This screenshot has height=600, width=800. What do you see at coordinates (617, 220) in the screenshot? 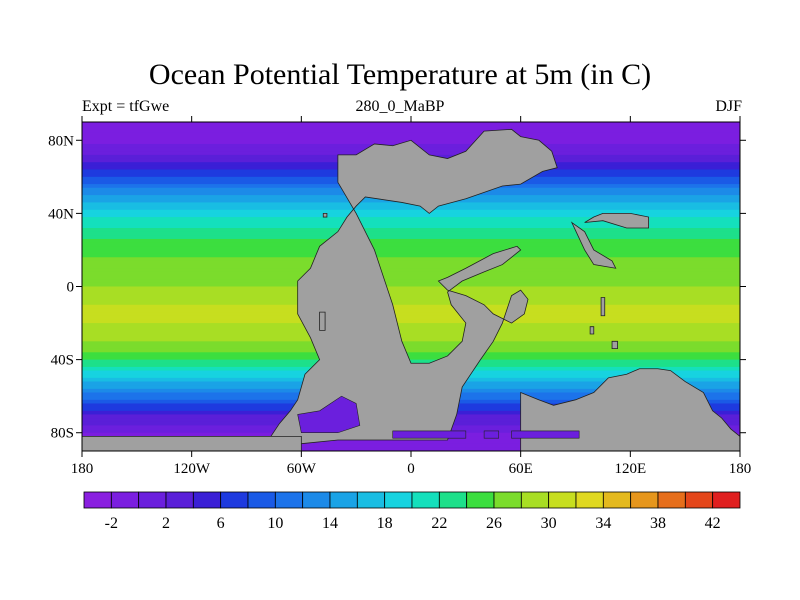
I see `land-asia-block` at bounding box center [617, 220].